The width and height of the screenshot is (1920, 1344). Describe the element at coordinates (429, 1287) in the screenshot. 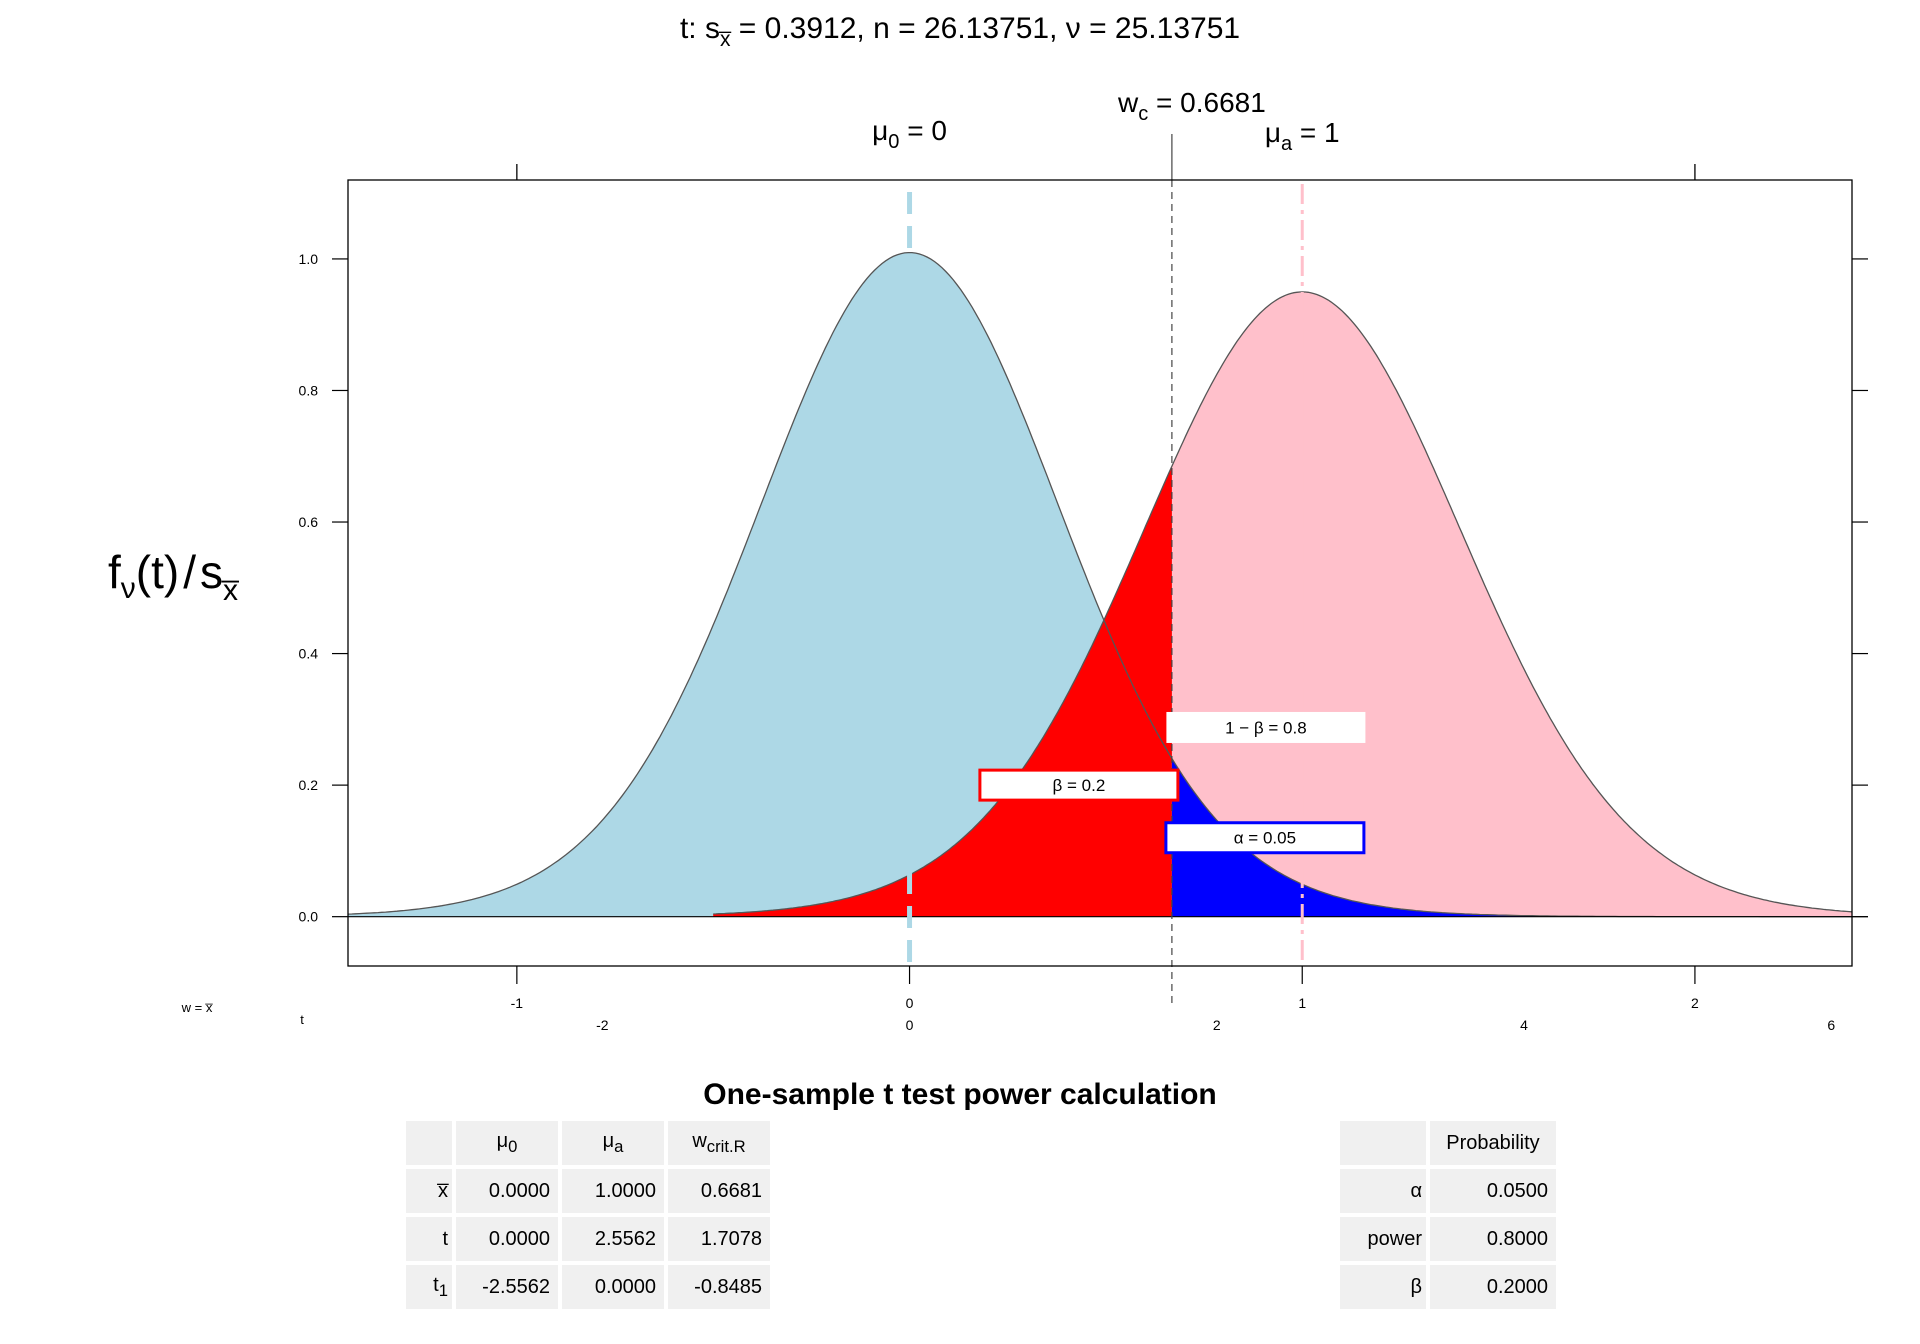

I see `row-header: t1` at that location.